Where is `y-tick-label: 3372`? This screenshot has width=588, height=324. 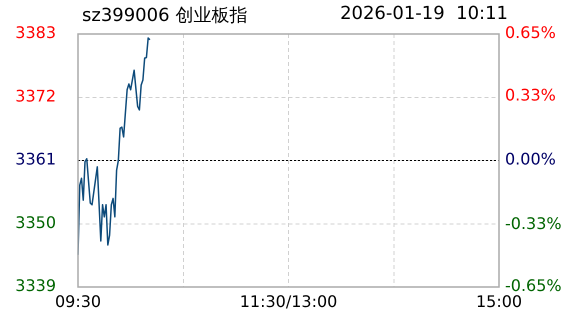 y-tick-label: 3372 is located at coordinates (35, 96).